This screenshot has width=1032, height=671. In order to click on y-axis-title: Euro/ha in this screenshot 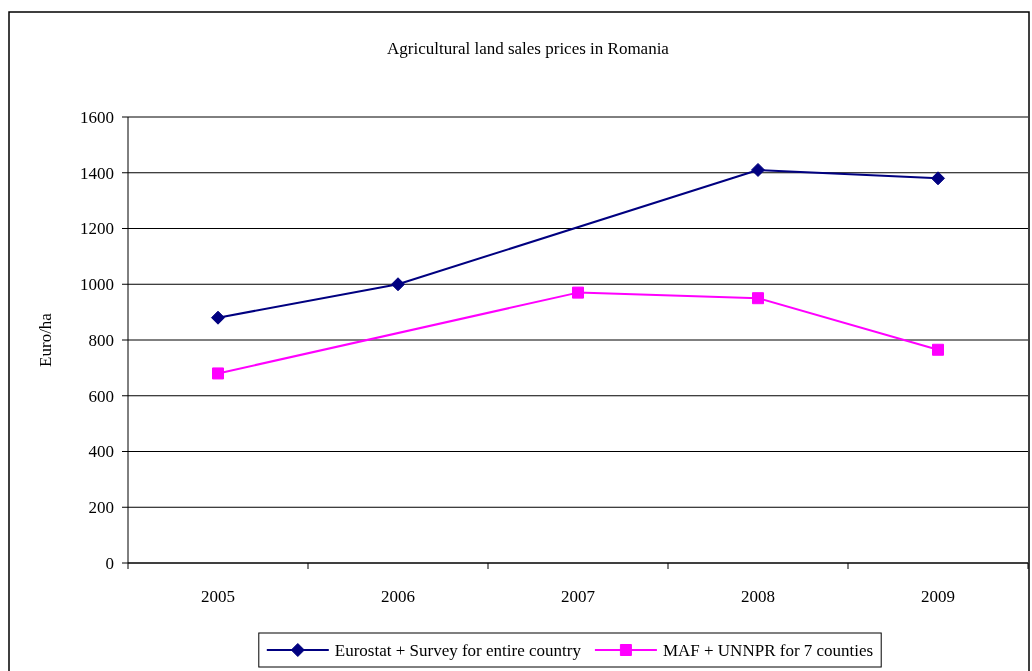, I will do `click(45, 339)`.